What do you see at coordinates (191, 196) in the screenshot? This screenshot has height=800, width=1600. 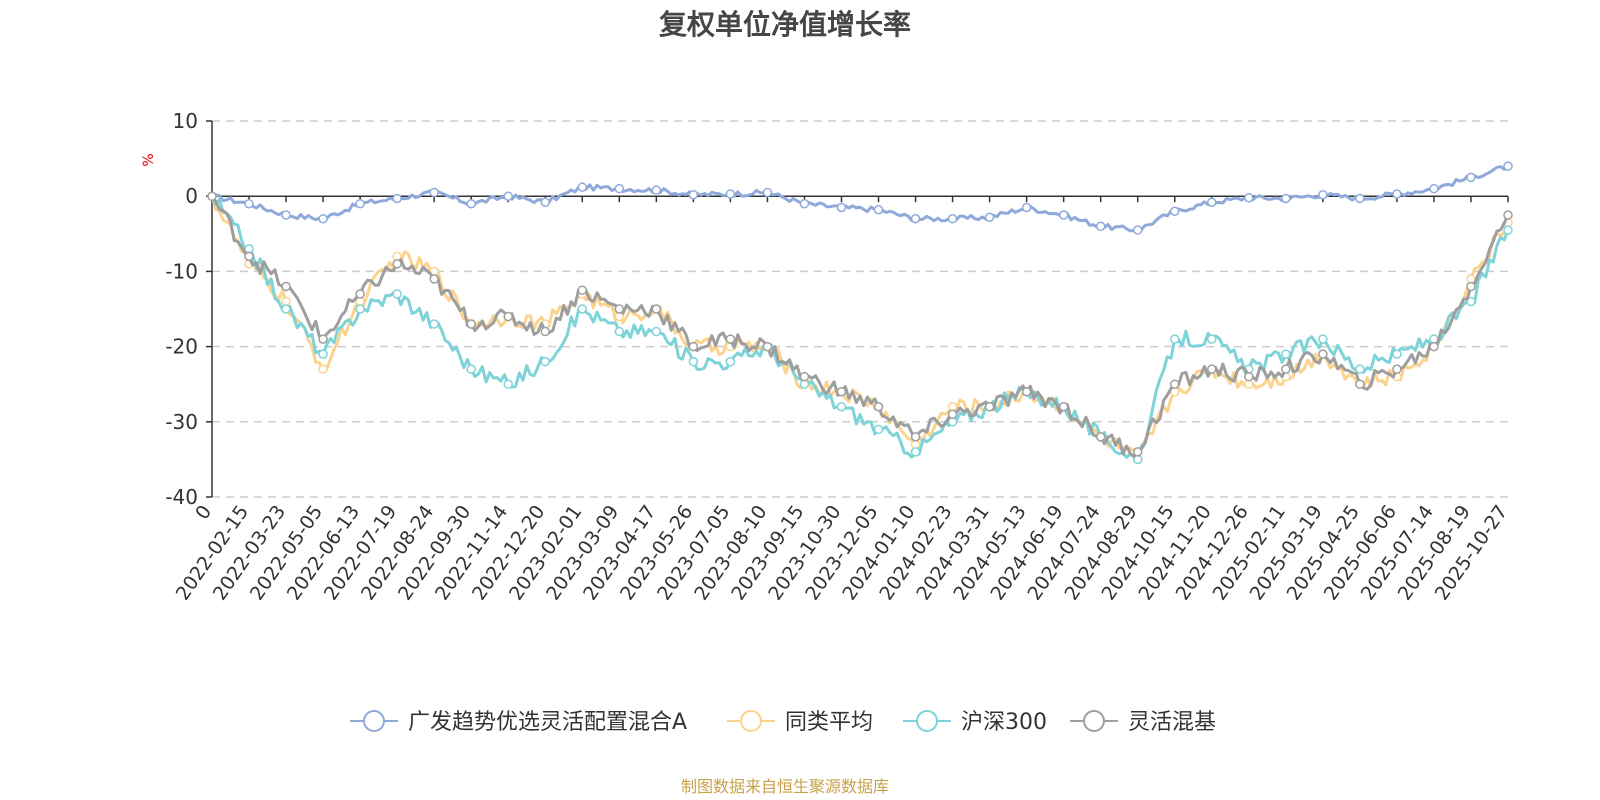 I see `y-tick-label: 0` at bounding box center [191, 196].